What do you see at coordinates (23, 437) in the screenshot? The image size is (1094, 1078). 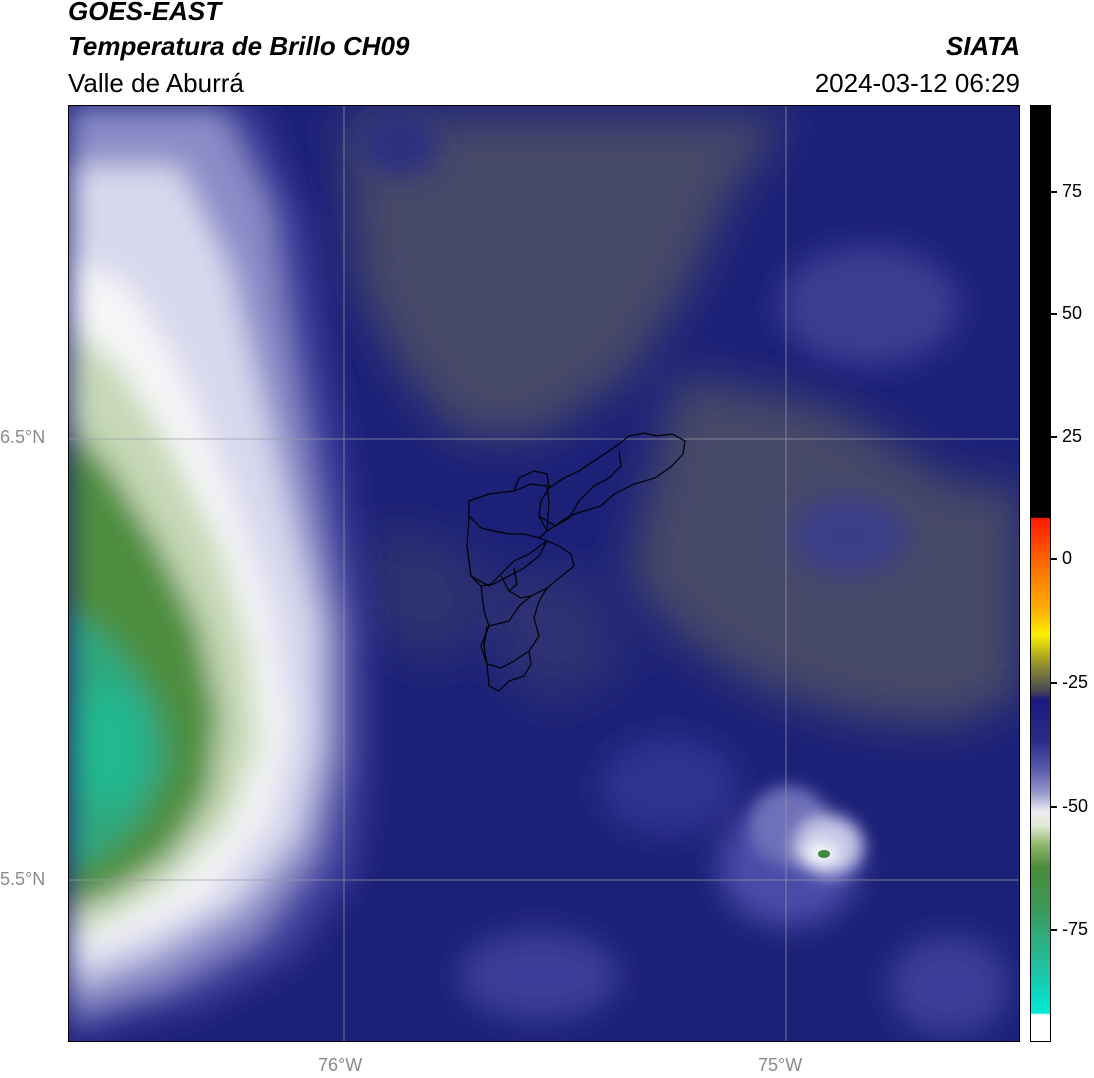 I see `lat-label-6-5: 6.5°N` at bounding box center [23, 437].